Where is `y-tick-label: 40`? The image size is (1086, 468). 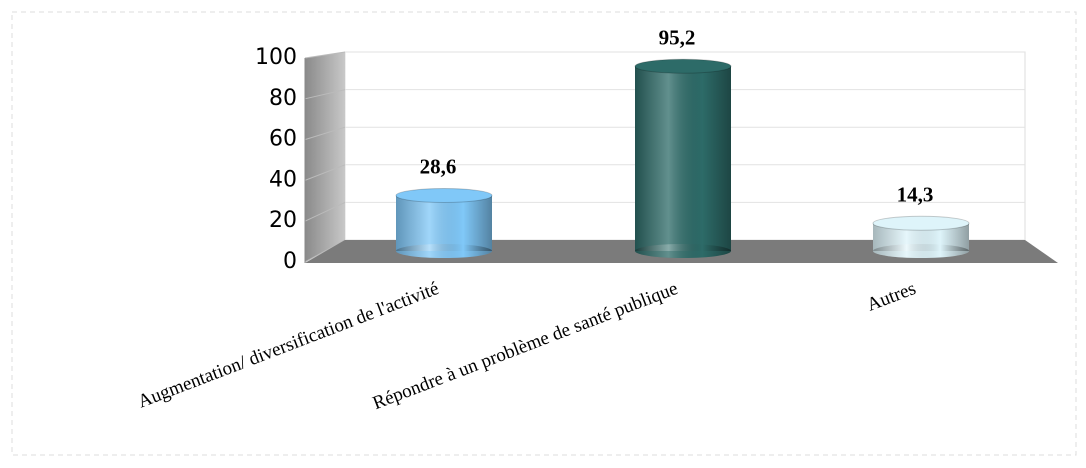
y-tick-label: 40 is located at coordinates (283, 179).